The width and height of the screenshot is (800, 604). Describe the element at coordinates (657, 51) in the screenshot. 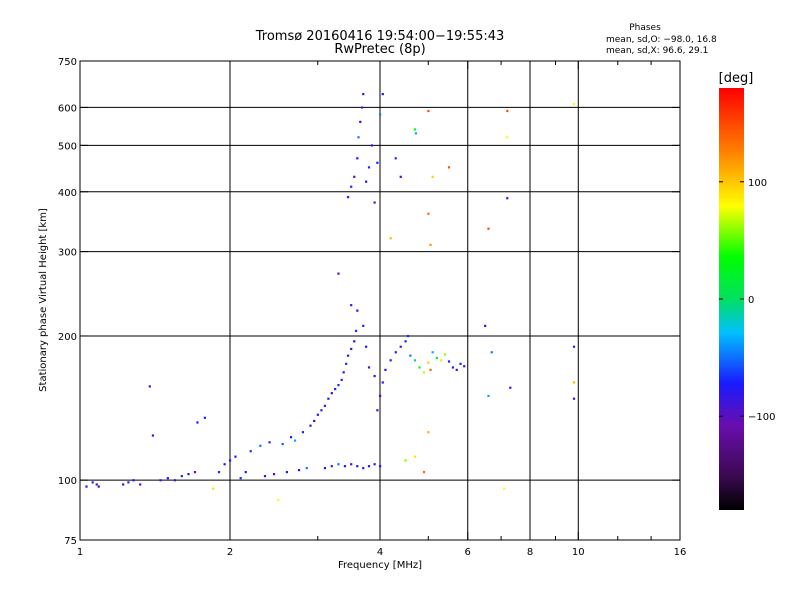

I see `legend-line-x: mean, sd,X: 96.6, 29.1` at that location.